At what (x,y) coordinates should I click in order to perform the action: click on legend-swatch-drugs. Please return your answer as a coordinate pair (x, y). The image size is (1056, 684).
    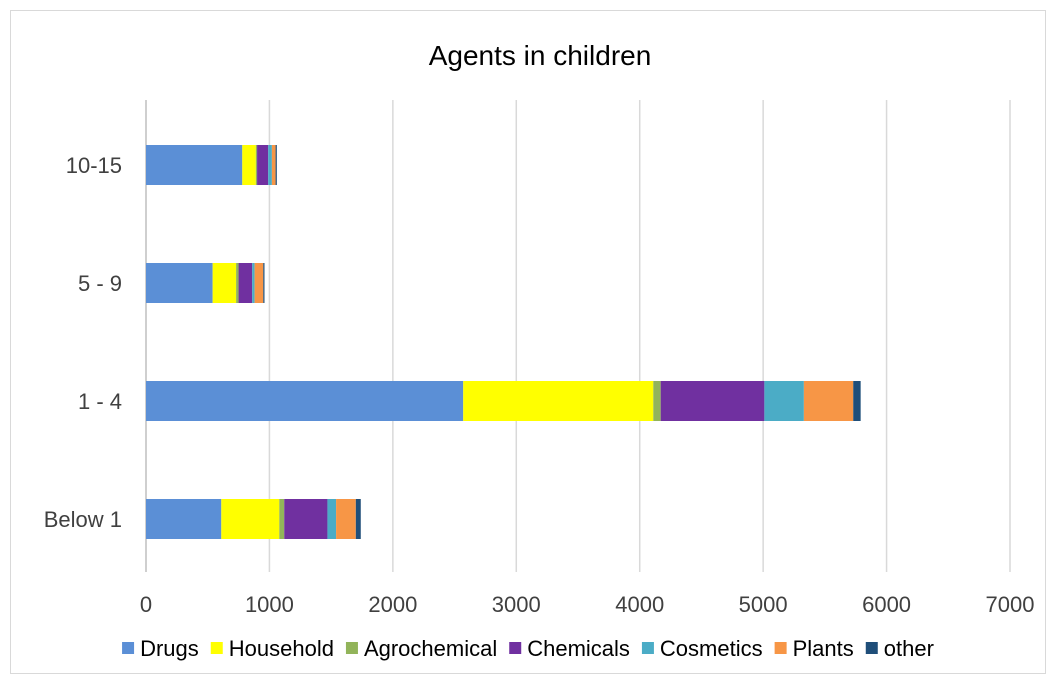
    Looking at the image, I should click on (128, 648).